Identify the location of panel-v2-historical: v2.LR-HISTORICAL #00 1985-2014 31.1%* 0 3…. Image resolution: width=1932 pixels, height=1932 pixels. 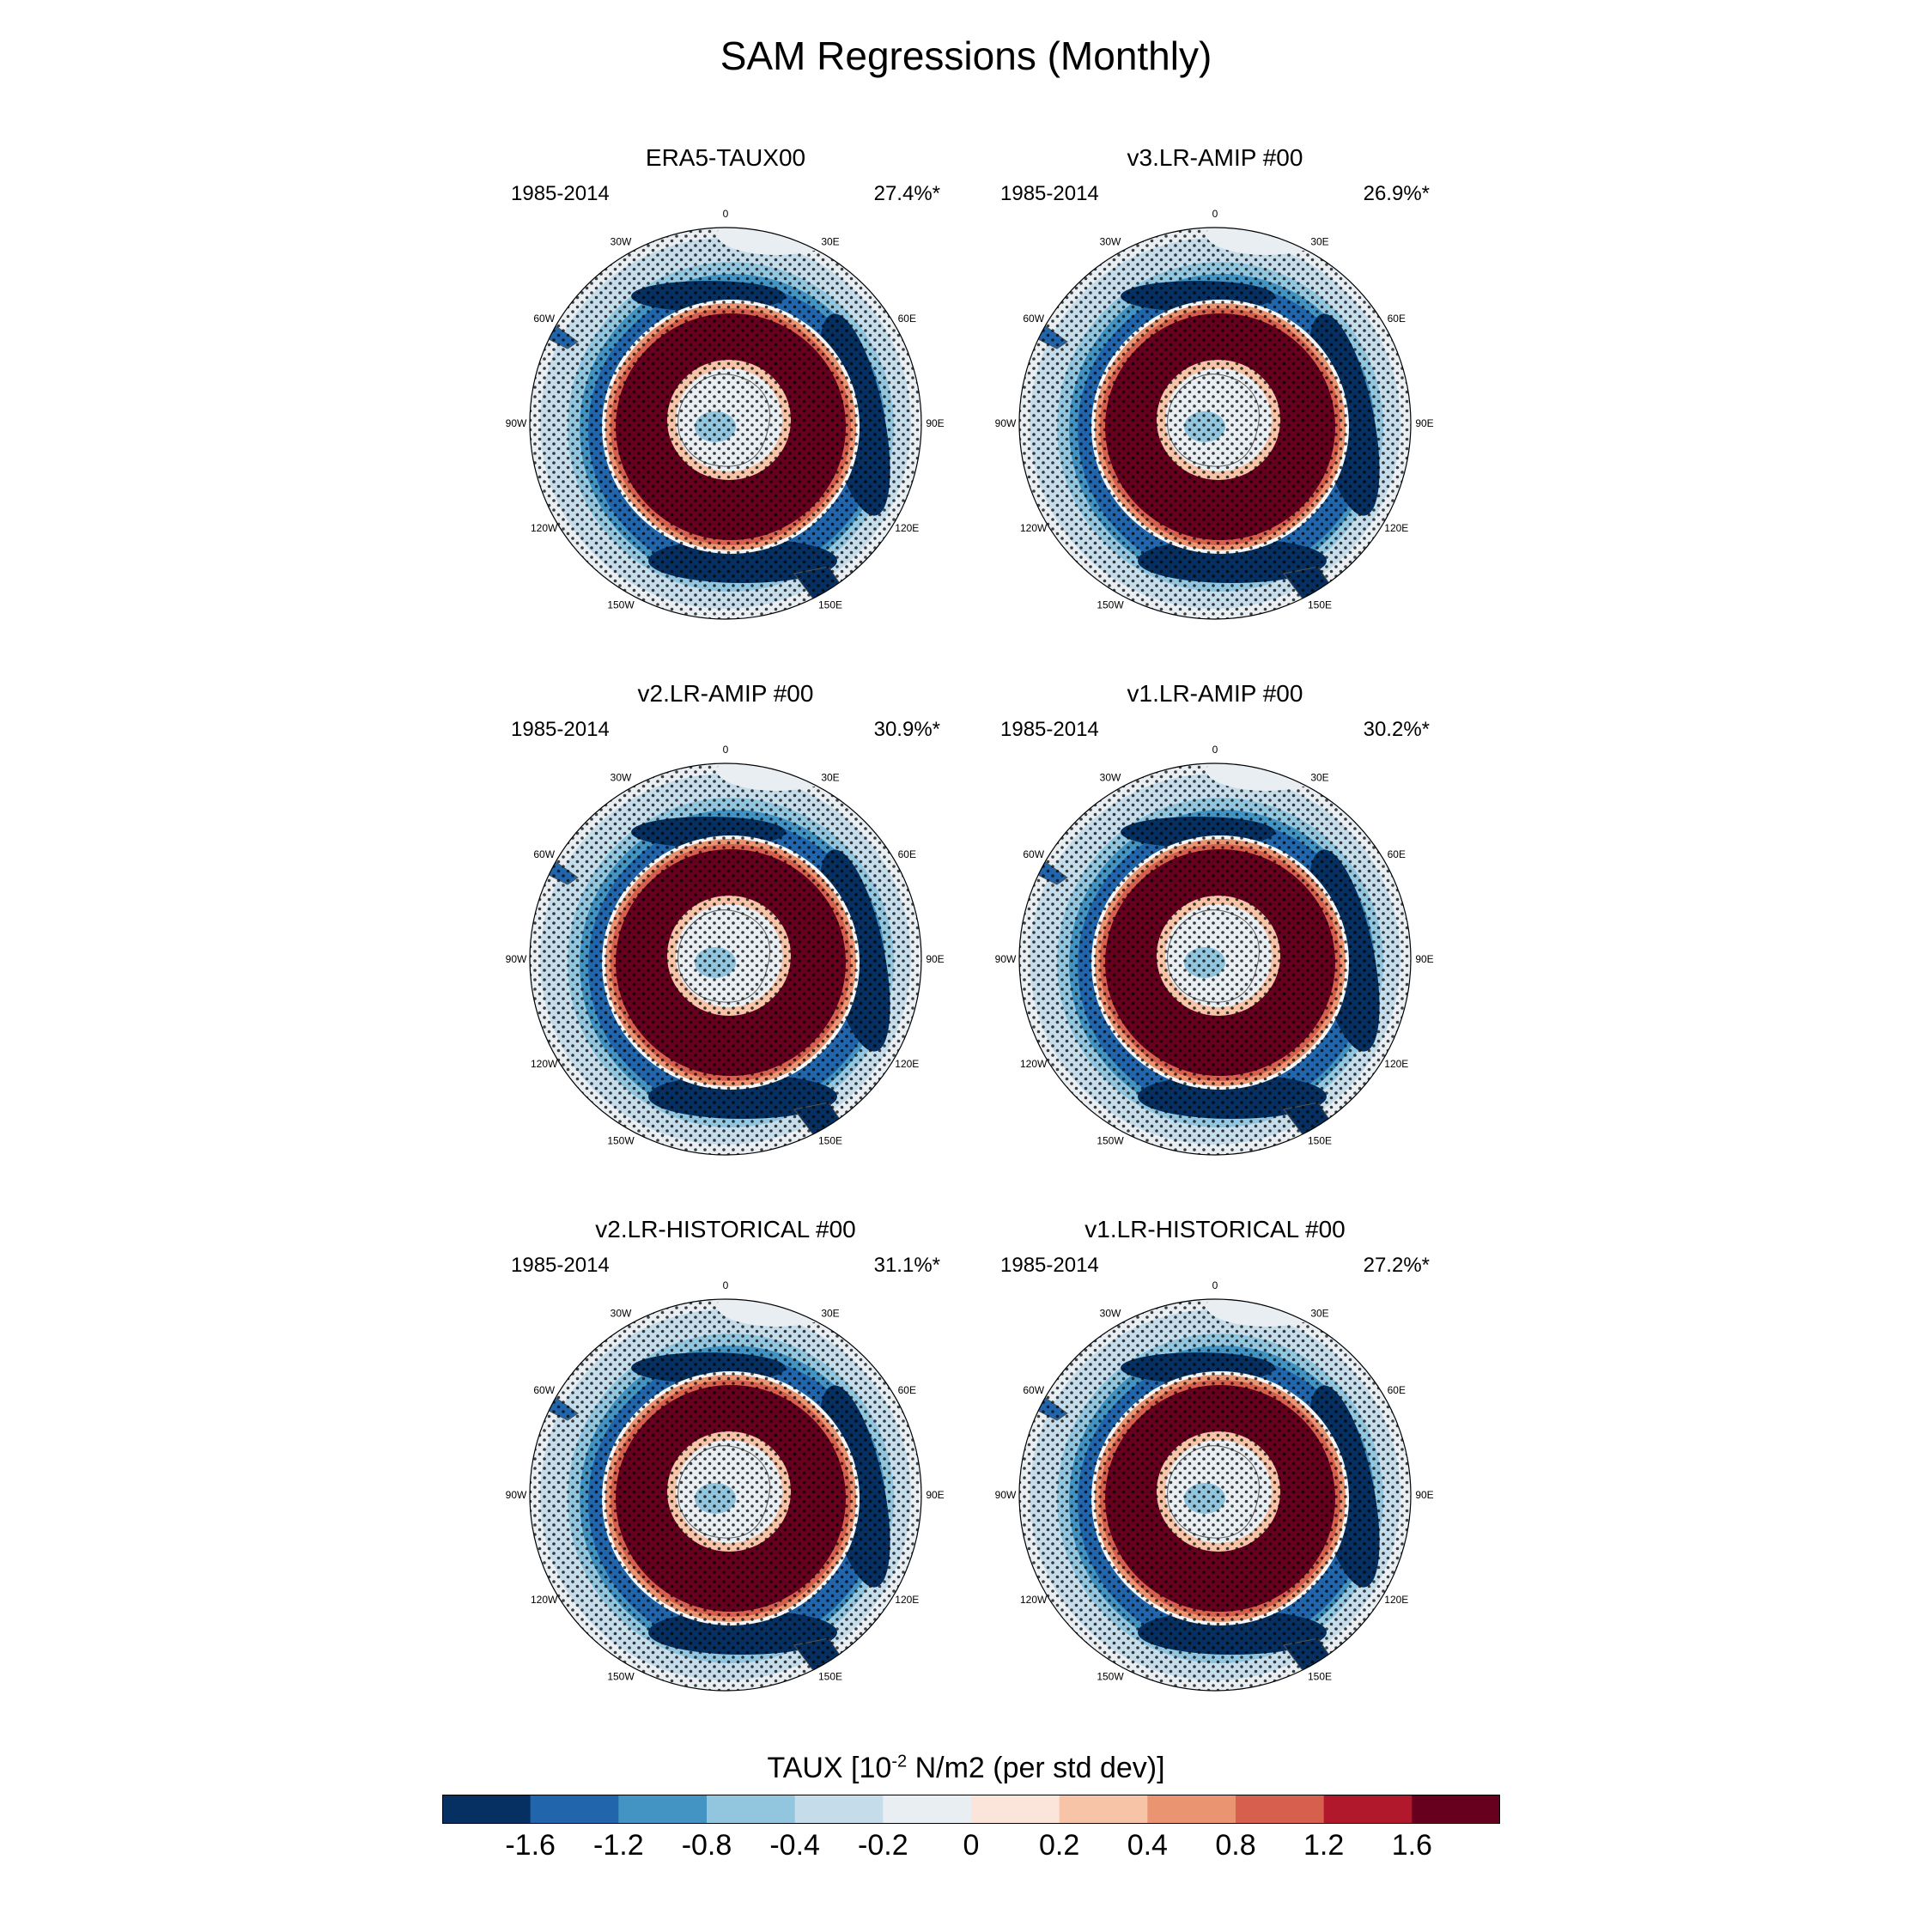
(726, 1456).